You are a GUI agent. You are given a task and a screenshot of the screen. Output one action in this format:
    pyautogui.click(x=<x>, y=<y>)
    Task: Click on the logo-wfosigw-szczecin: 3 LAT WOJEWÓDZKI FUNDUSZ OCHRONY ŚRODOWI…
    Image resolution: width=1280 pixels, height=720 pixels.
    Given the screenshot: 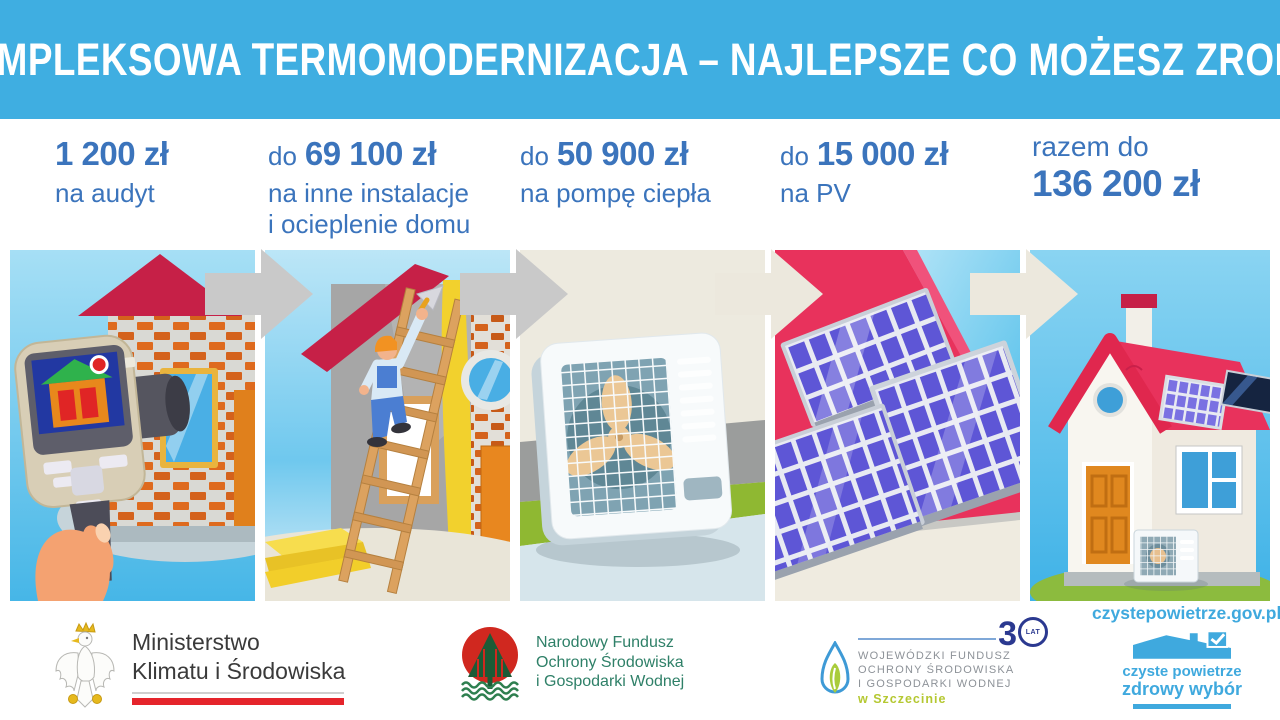 What is the action you would take?
    pyautogui.click(x=934, y=658)
    